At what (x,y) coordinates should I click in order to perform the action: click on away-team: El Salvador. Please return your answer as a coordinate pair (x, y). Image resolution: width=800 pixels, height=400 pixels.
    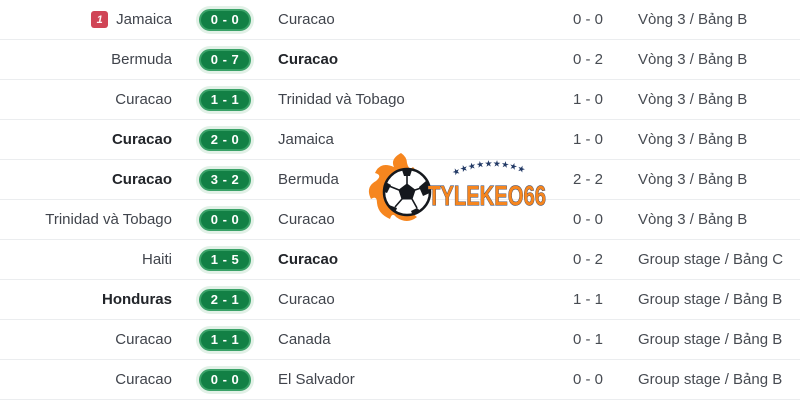
    Looking at the image, I should click on (316, 379).